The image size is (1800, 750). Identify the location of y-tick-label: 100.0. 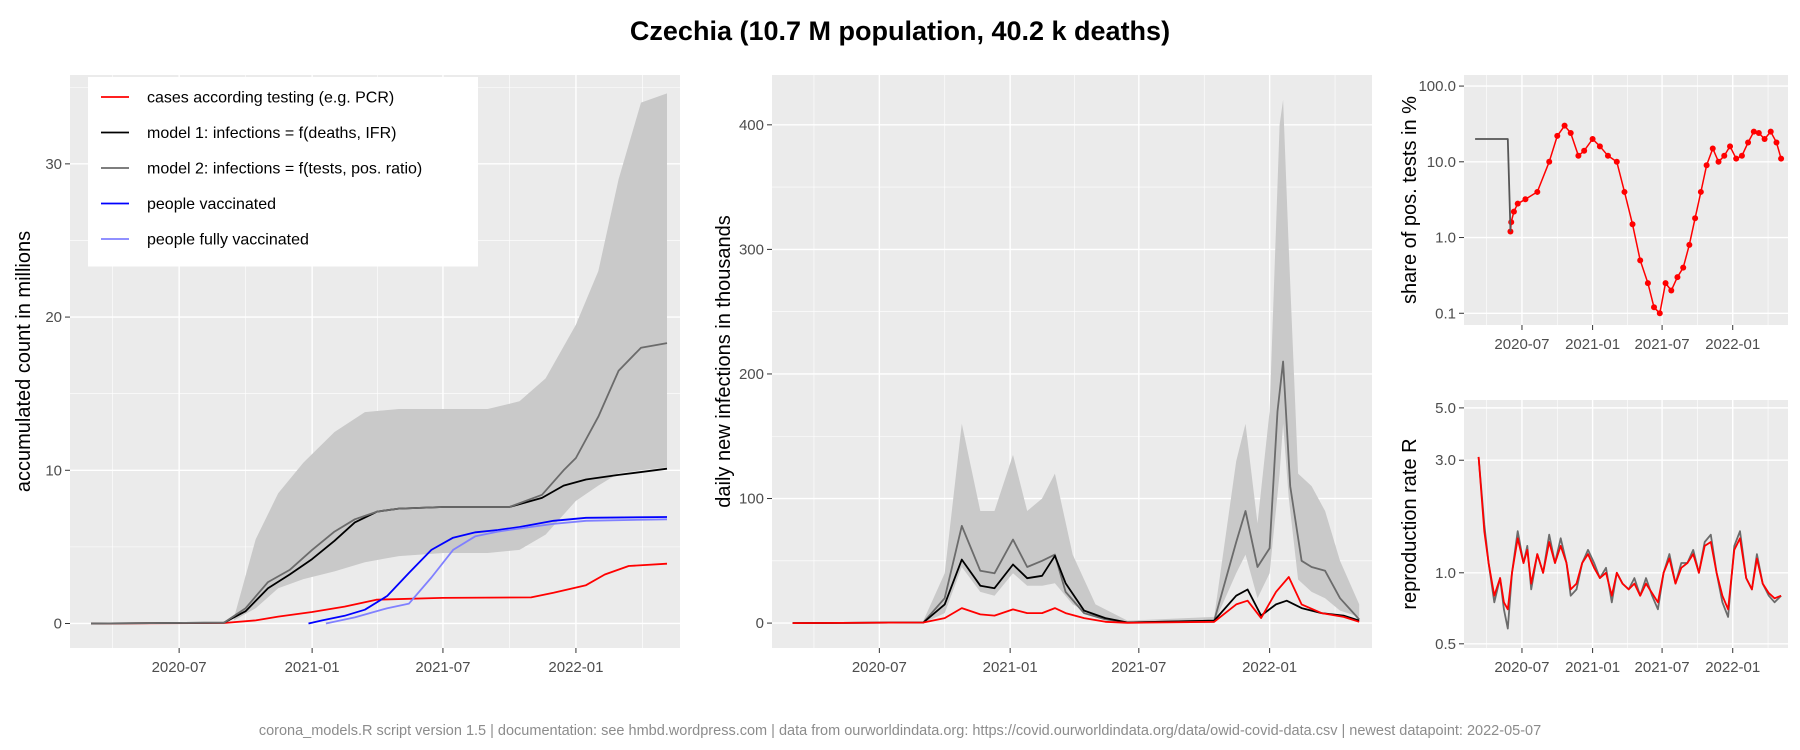
(1437, 86).